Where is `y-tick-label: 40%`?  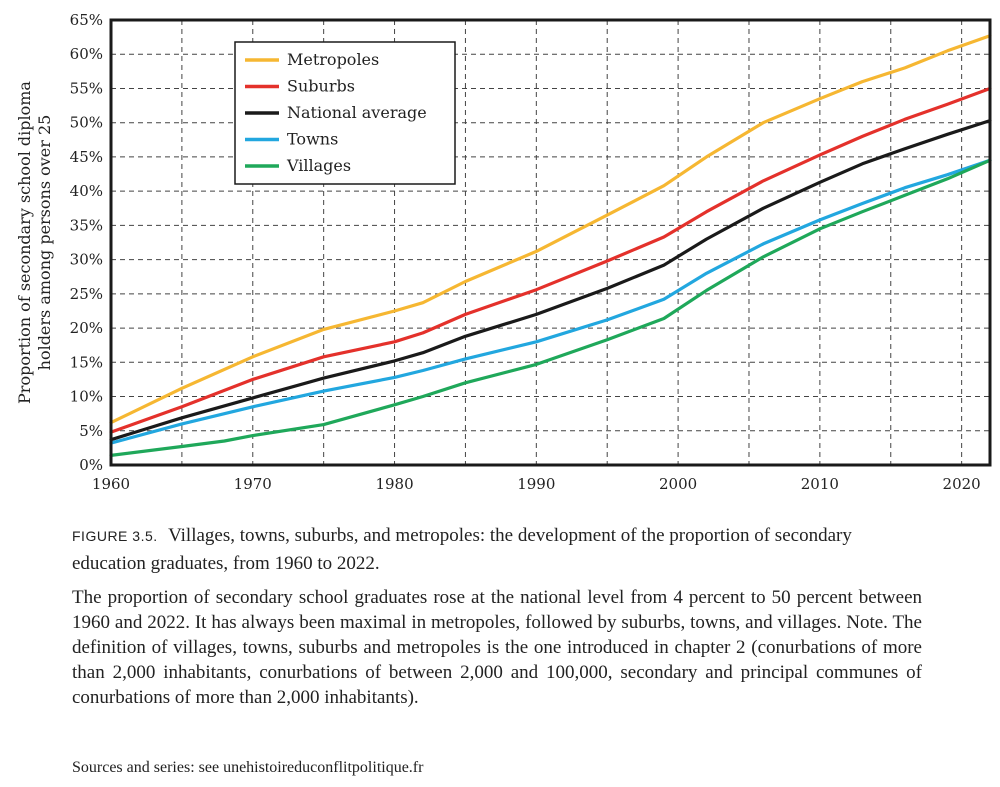
y-tick-label: 40% is located at coordinates (86, 191).